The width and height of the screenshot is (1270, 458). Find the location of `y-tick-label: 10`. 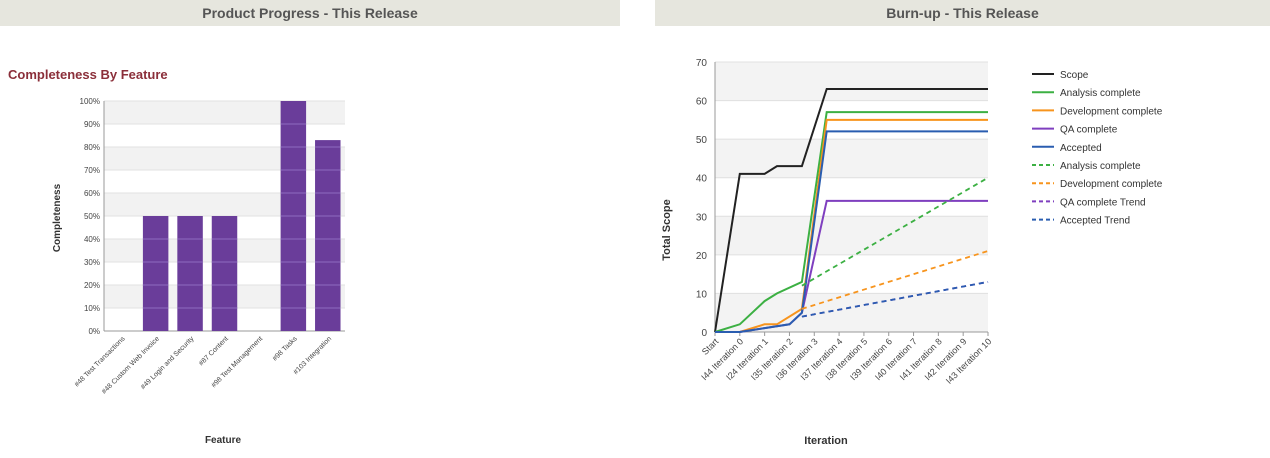

y-tick-label: 10 is located at coordinates (702, 294).